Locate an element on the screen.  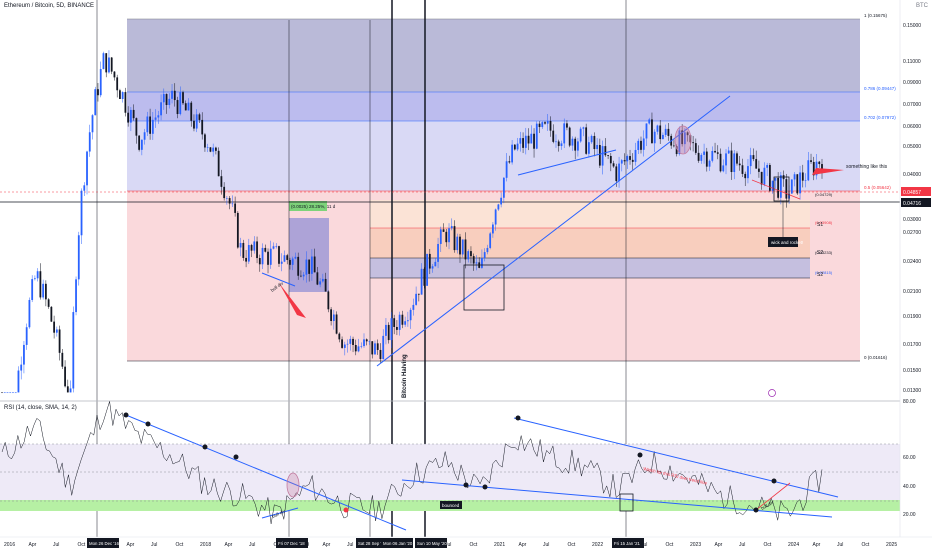
arrow-something-like-this is located at coordinates (828, 171).